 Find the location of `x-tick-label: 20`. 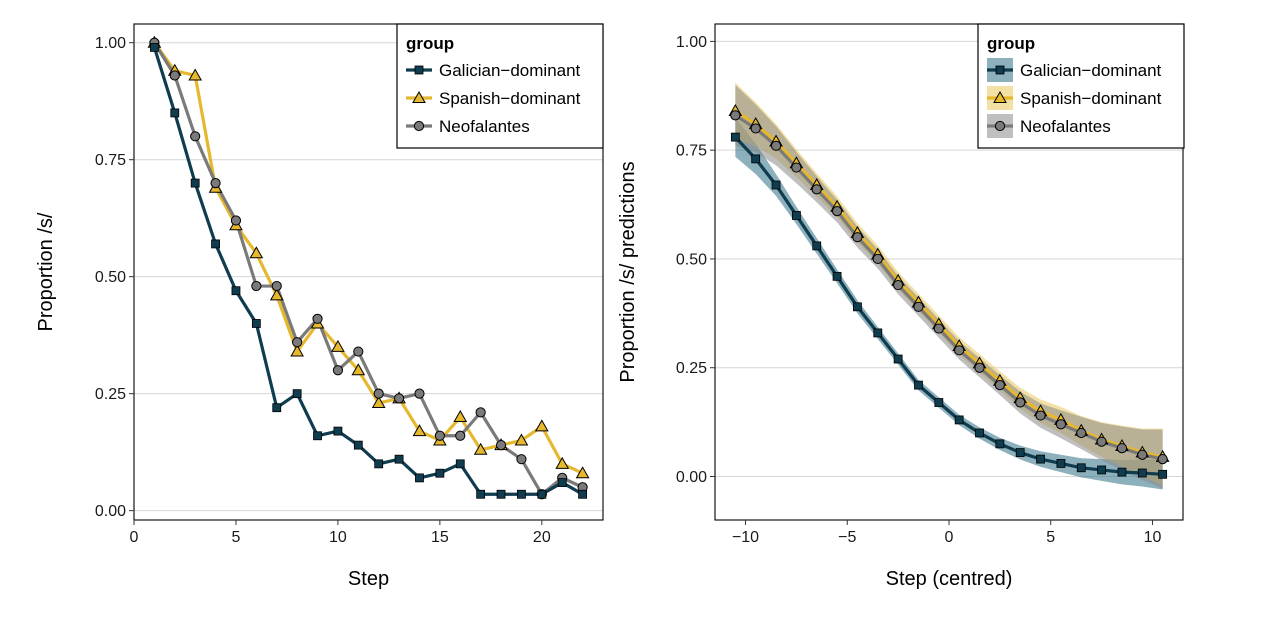

x-tick-label: 20 is located at coordinates (542, 537).